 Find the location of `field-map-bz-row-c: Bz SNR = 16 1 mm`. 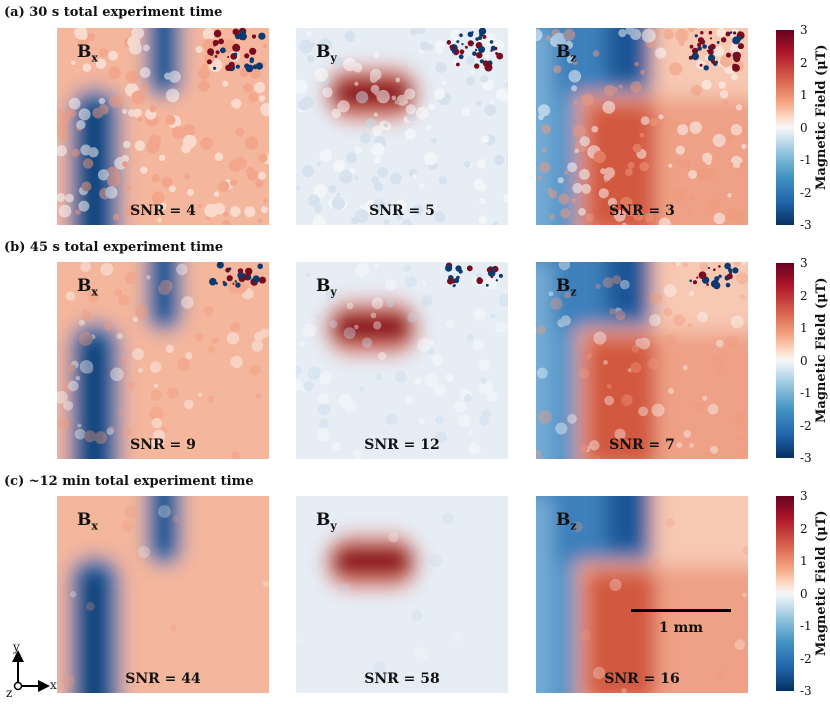

field-map-bz-row-c: Bz SNR = 16 1 mm is located at coordinates (642, 594).